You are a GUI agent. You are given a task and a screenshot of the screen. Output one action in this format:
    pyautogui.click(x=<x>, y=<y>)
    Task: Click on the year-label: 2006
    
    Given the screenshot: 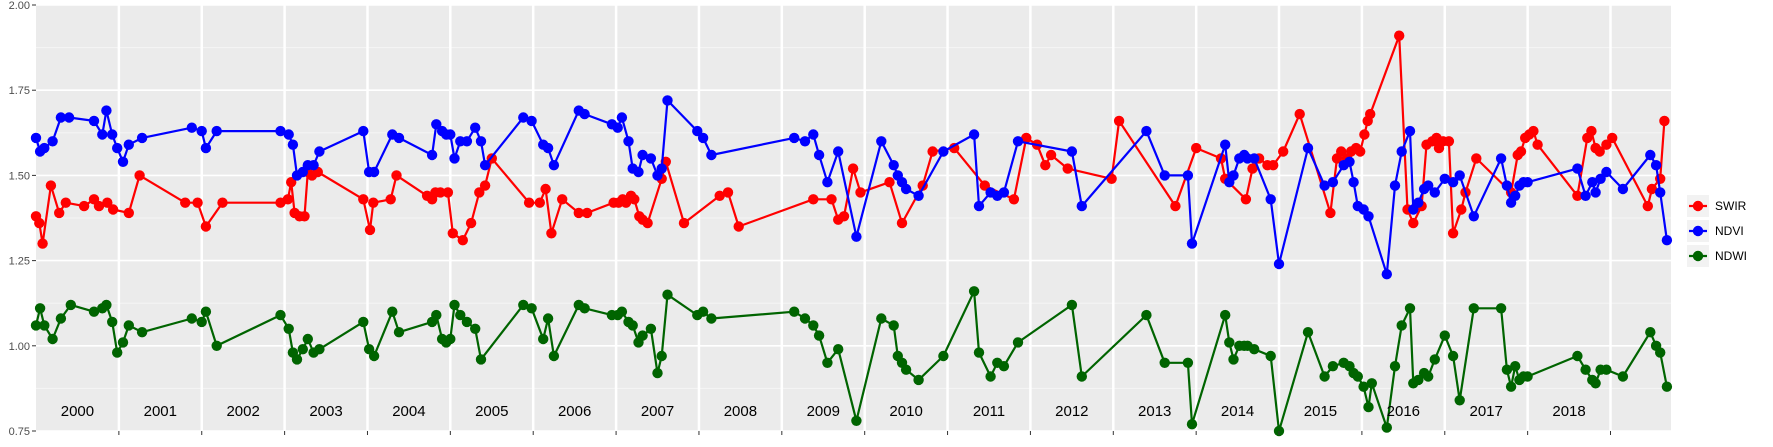 What is the action you would take?
    pyautogui.click(x=574, y=411)
    